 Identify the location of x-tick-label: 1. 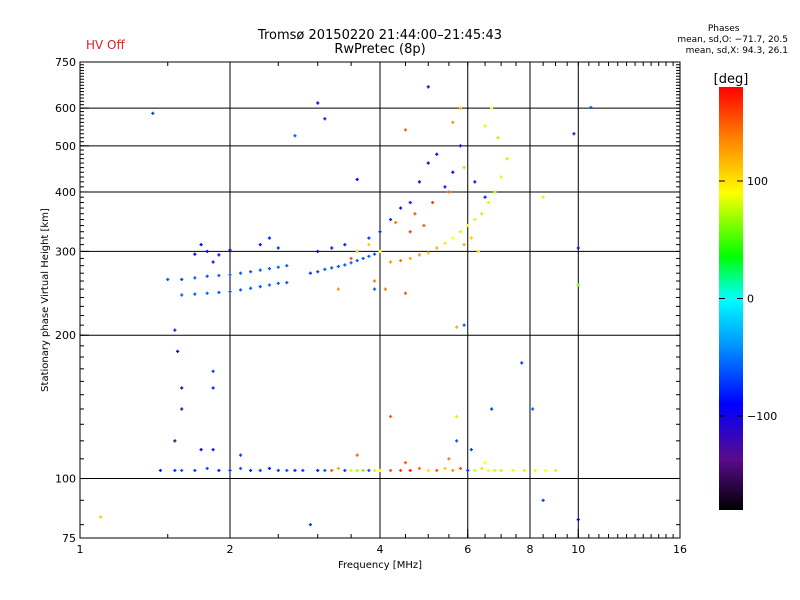
(80, 549).